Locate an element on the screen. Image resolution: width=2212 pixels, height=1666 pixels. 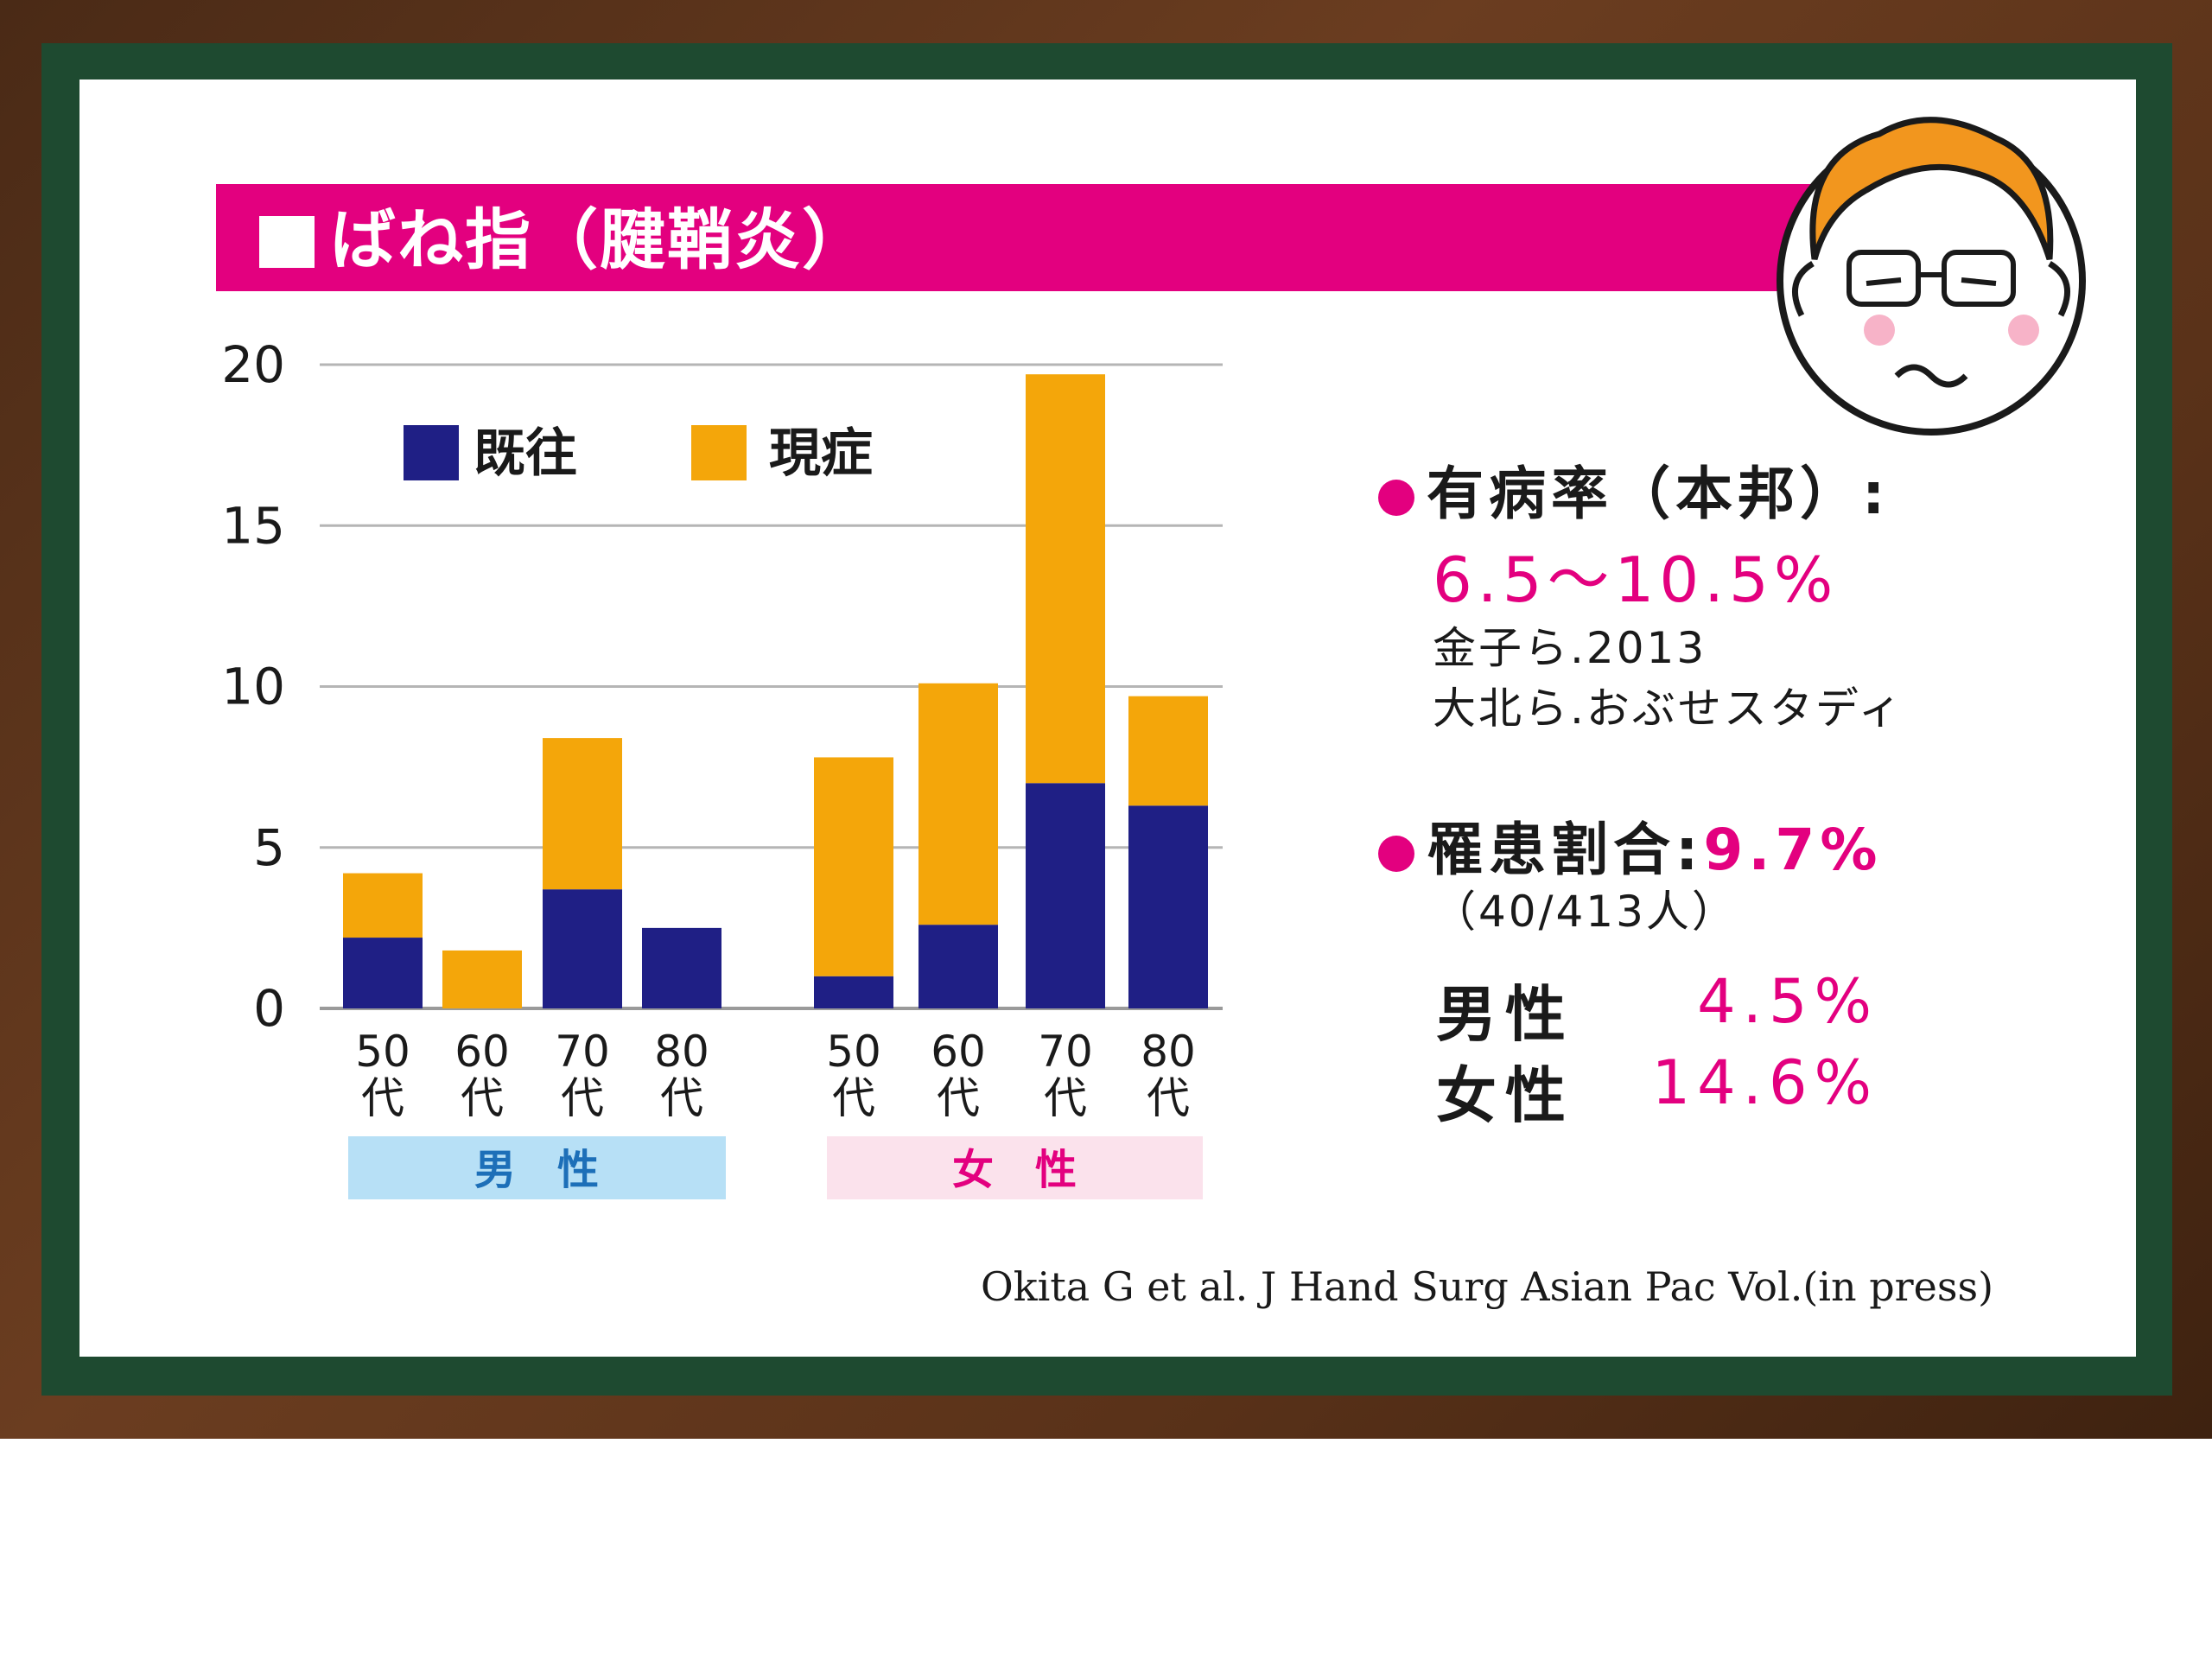
group-bands: 男 性 女 性 is located at coordinates (775, 1167).